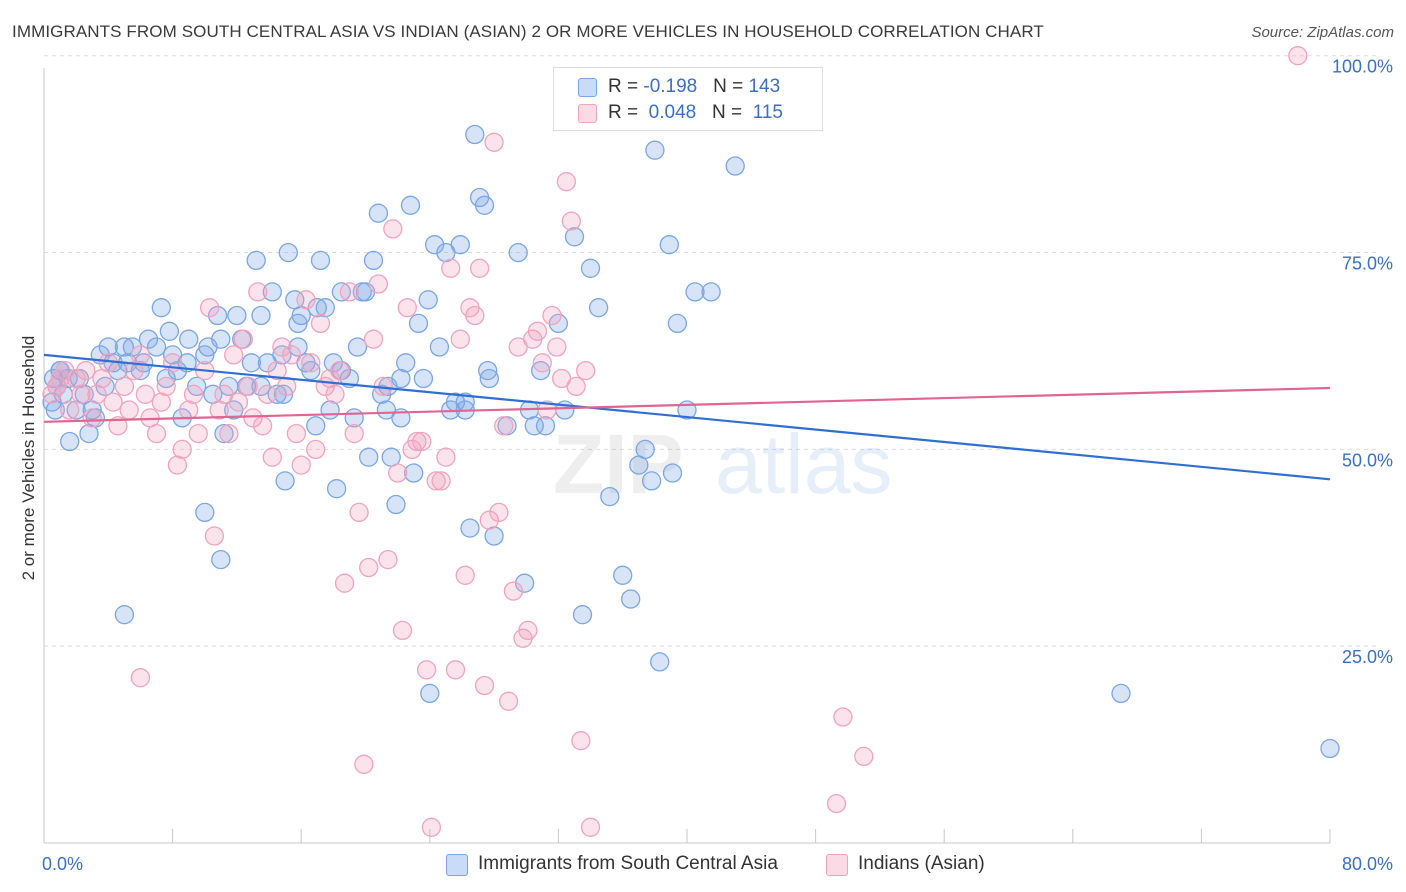  What do you see at coordinates (28, 458) in the screenshot?
I see `y-axis-title: 2 or more Vehicles in Household` at bounding box center [28, 458].